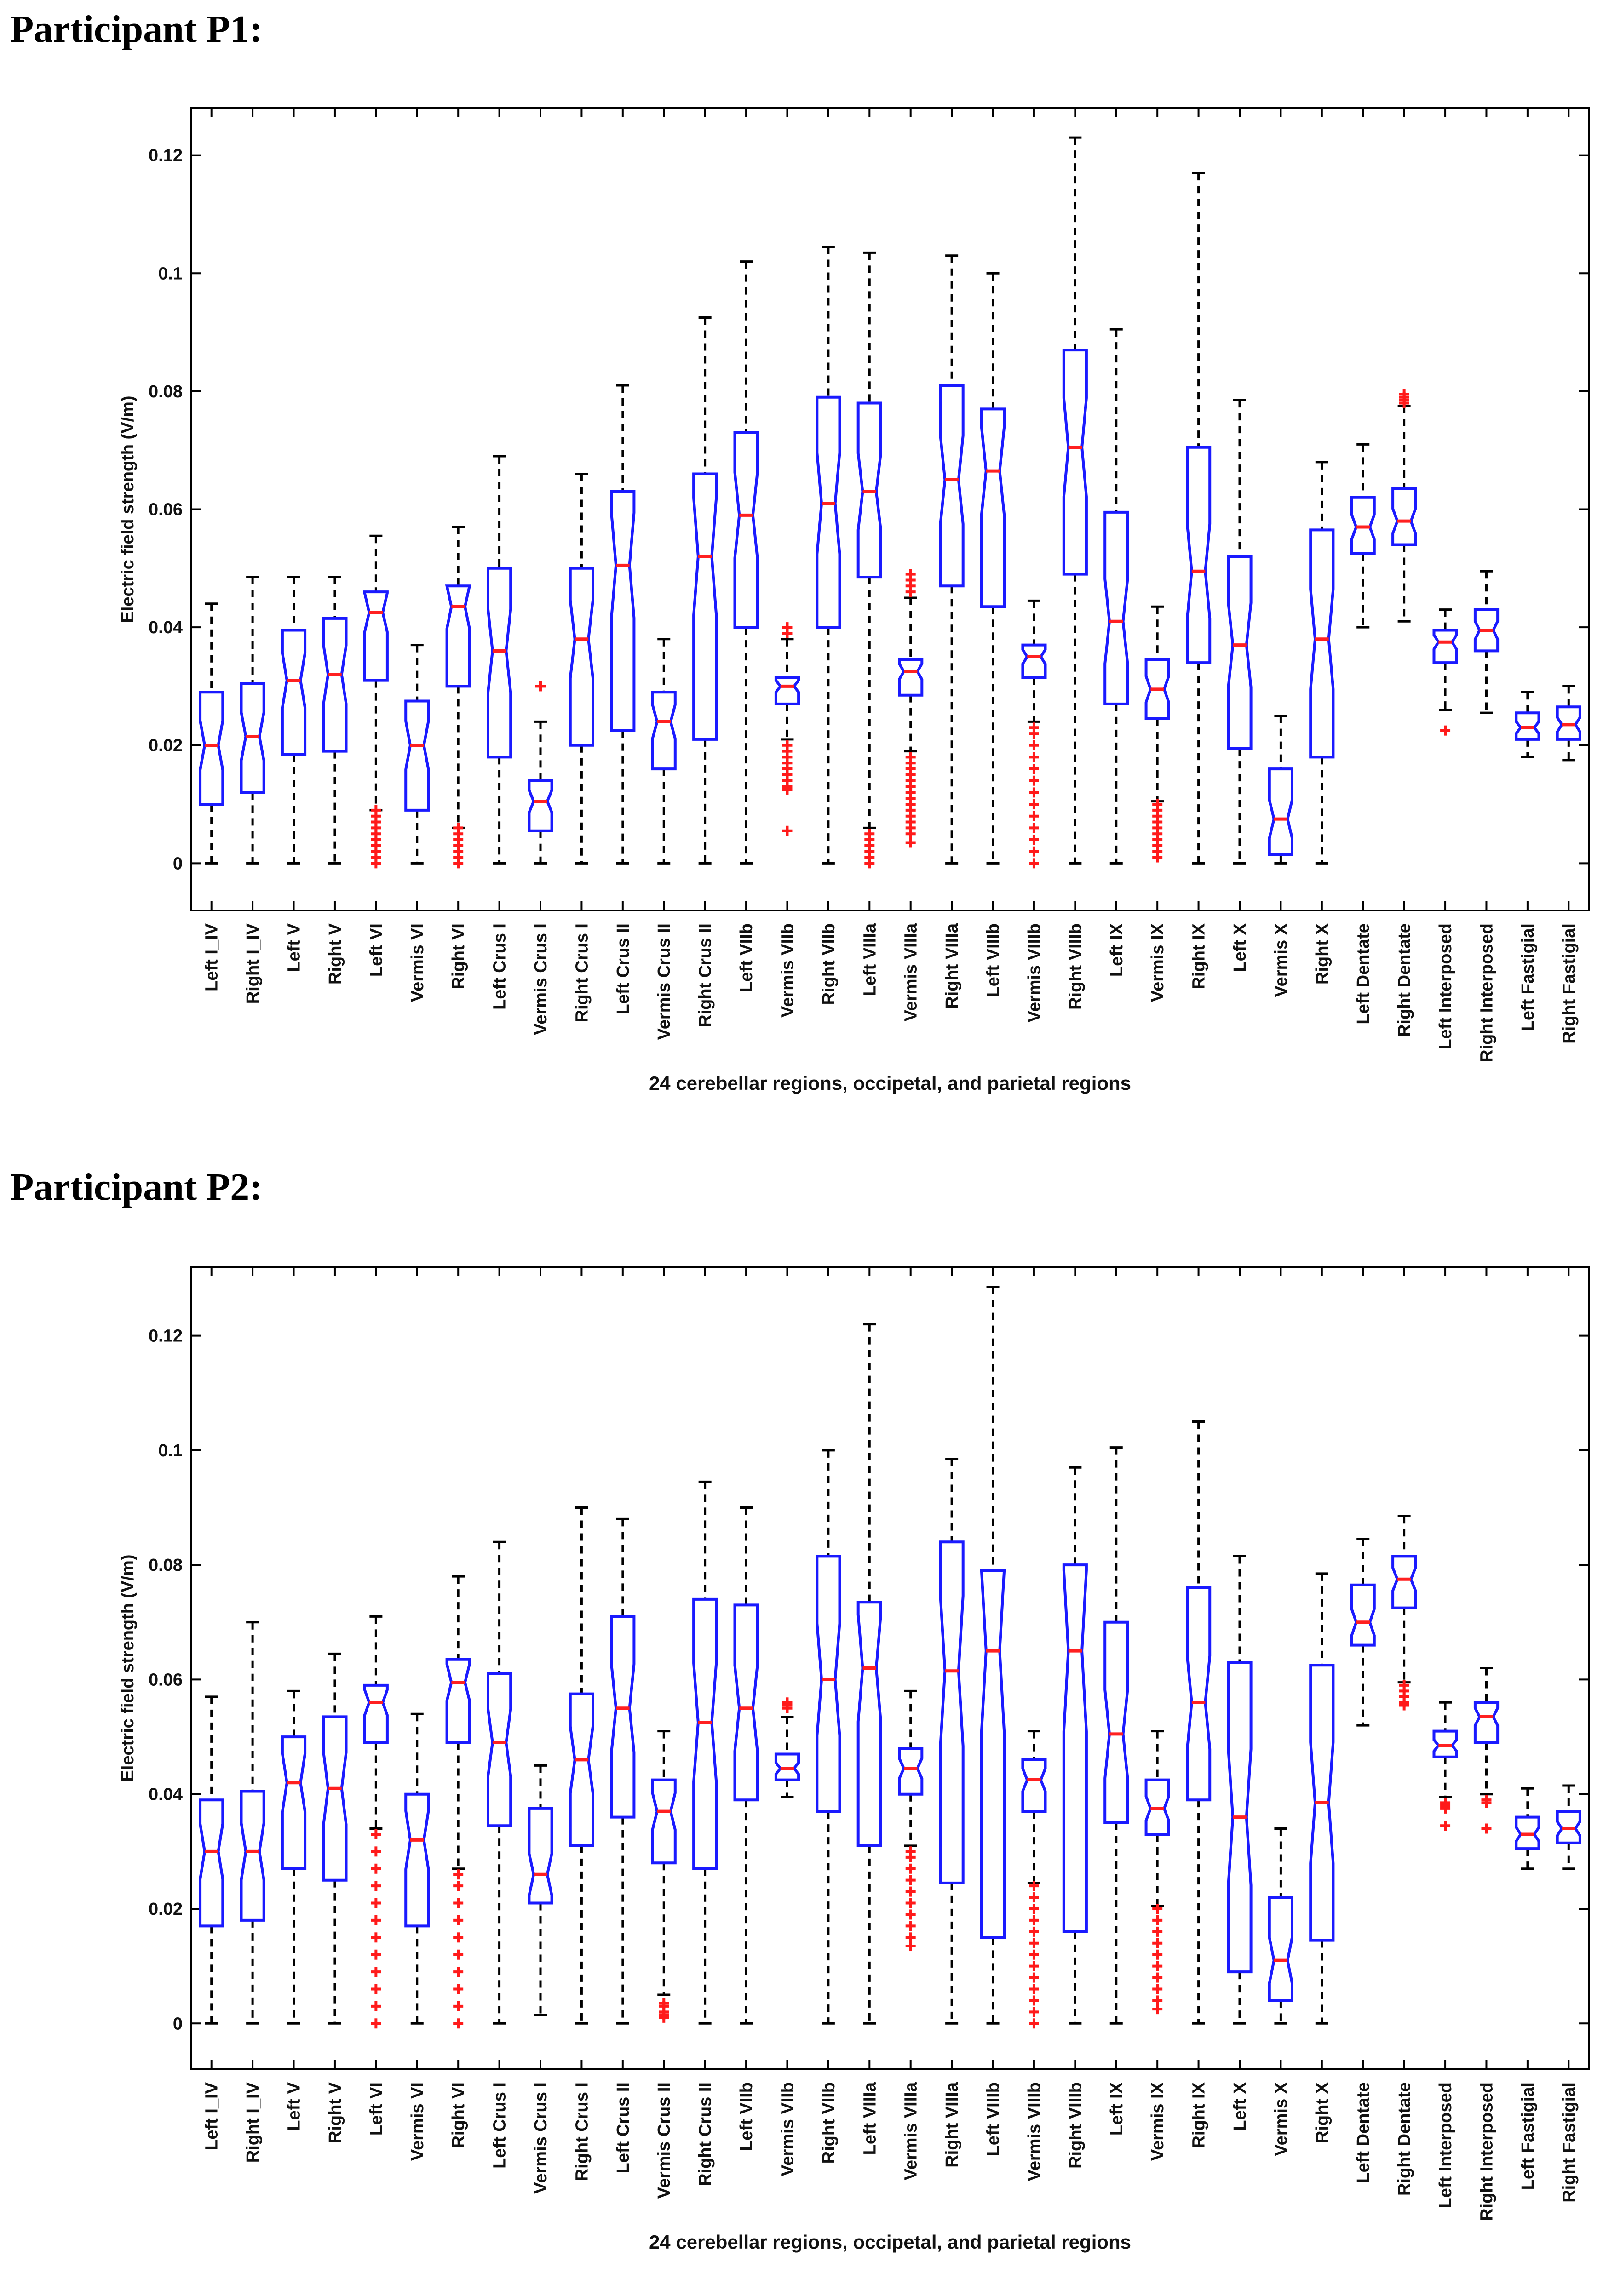 This screenshot has width=1609, height=2296. Describe the element at coordinates (252, 509) in the screenshot. I see `box-right-i-iv` at that location.